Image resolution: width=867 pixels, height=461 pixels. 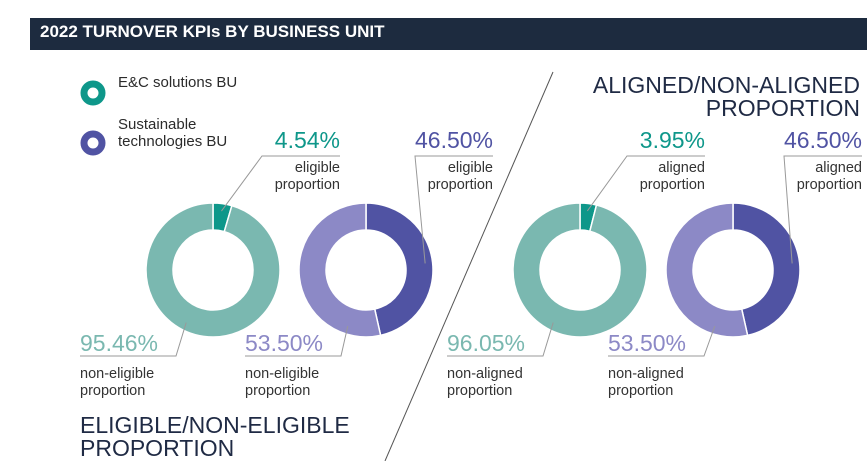 I want to click on value-label: 3.95%, so click(x=672, y=140).